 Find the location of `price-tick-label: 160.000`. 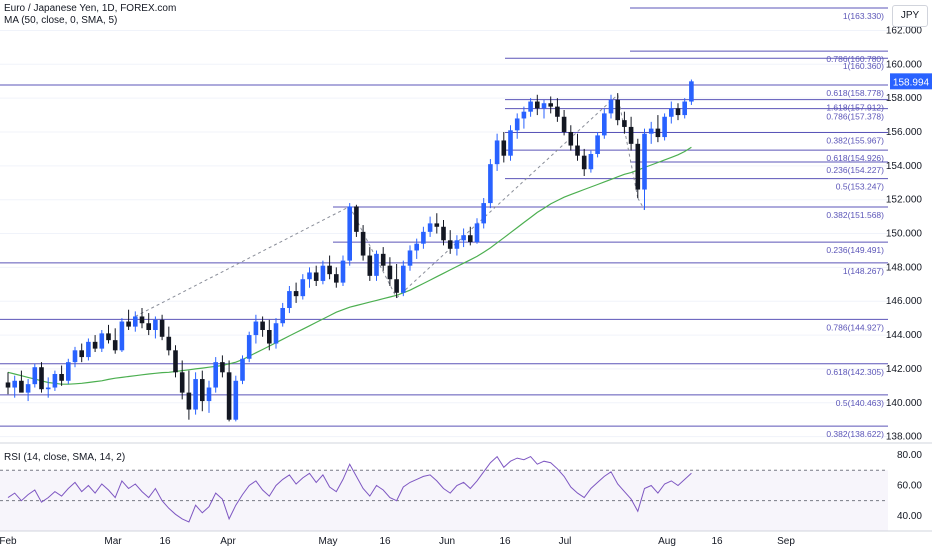

price-tick-label: 160.000 is located at coordinates (904, 64).